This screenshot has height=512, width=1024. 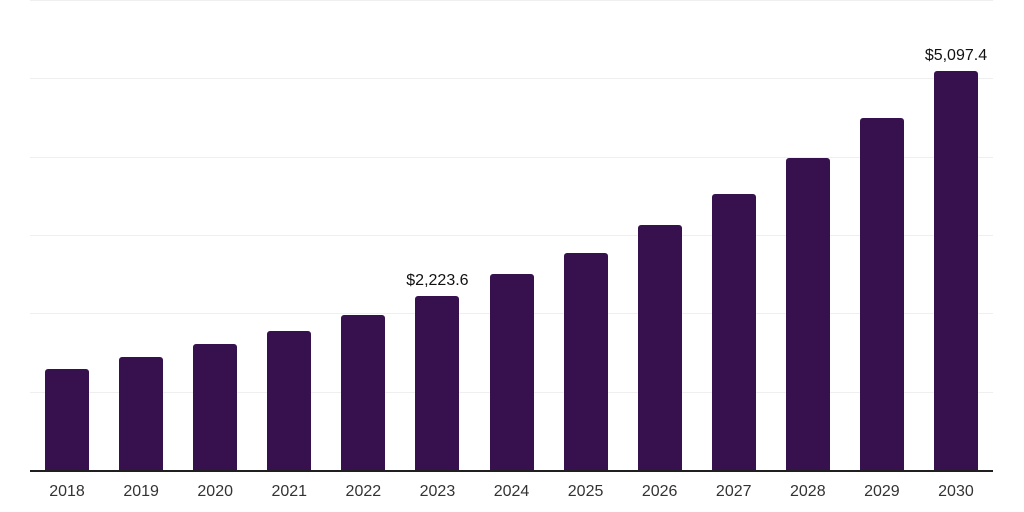 I want to click on x-tick-2020: 2020, so click(x=215, y=491).